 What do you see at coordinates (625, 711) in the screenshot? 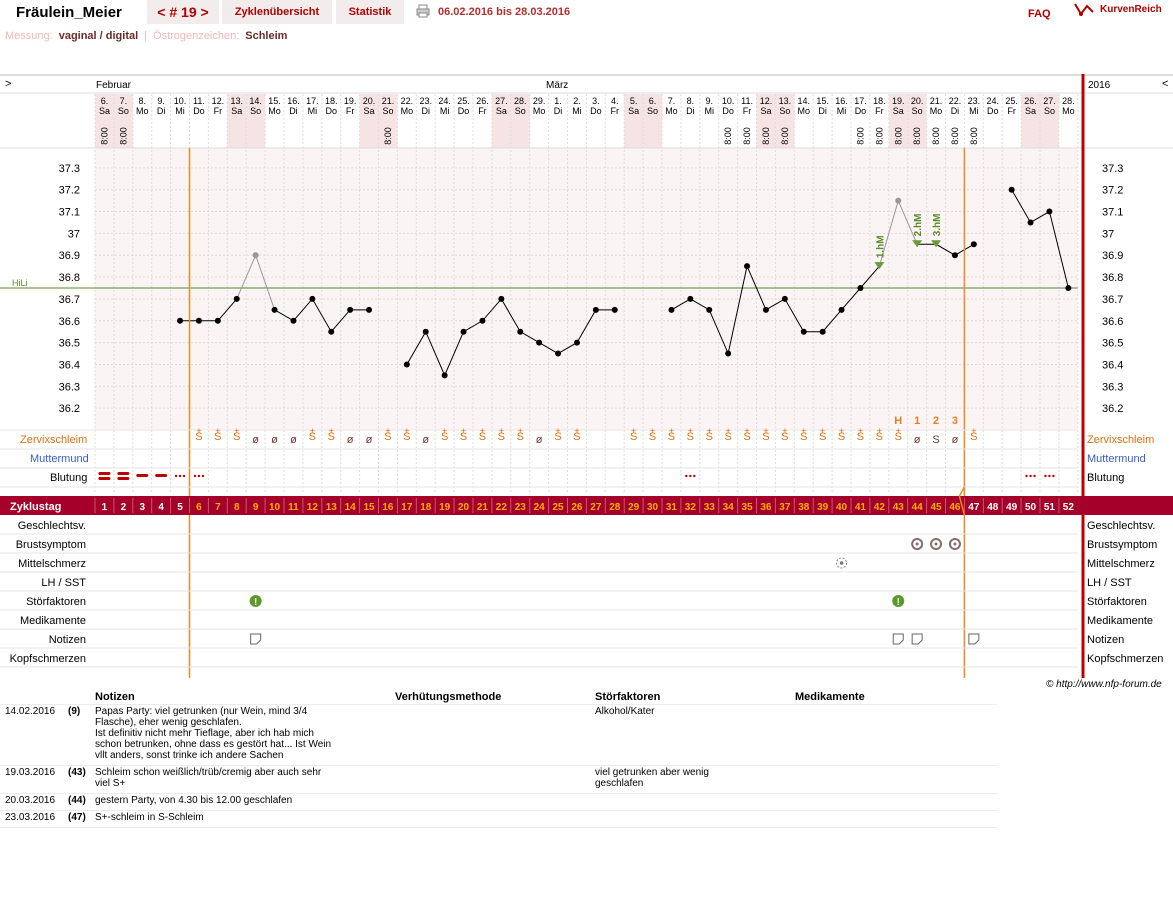
I see `note-disturbance-line: Alkohol/Kater` at bounding box center [625, 711].